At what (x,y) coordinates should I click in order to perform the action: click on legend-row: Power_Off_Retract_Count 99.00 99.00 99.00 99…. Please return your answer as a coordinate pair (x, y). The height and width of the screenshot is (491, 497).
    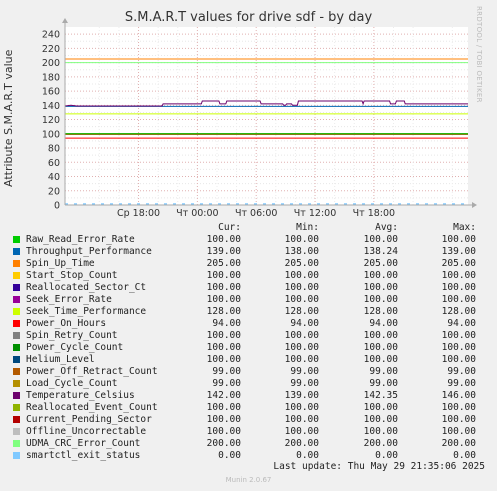
    Looking at the image, I should click on (248, 372).